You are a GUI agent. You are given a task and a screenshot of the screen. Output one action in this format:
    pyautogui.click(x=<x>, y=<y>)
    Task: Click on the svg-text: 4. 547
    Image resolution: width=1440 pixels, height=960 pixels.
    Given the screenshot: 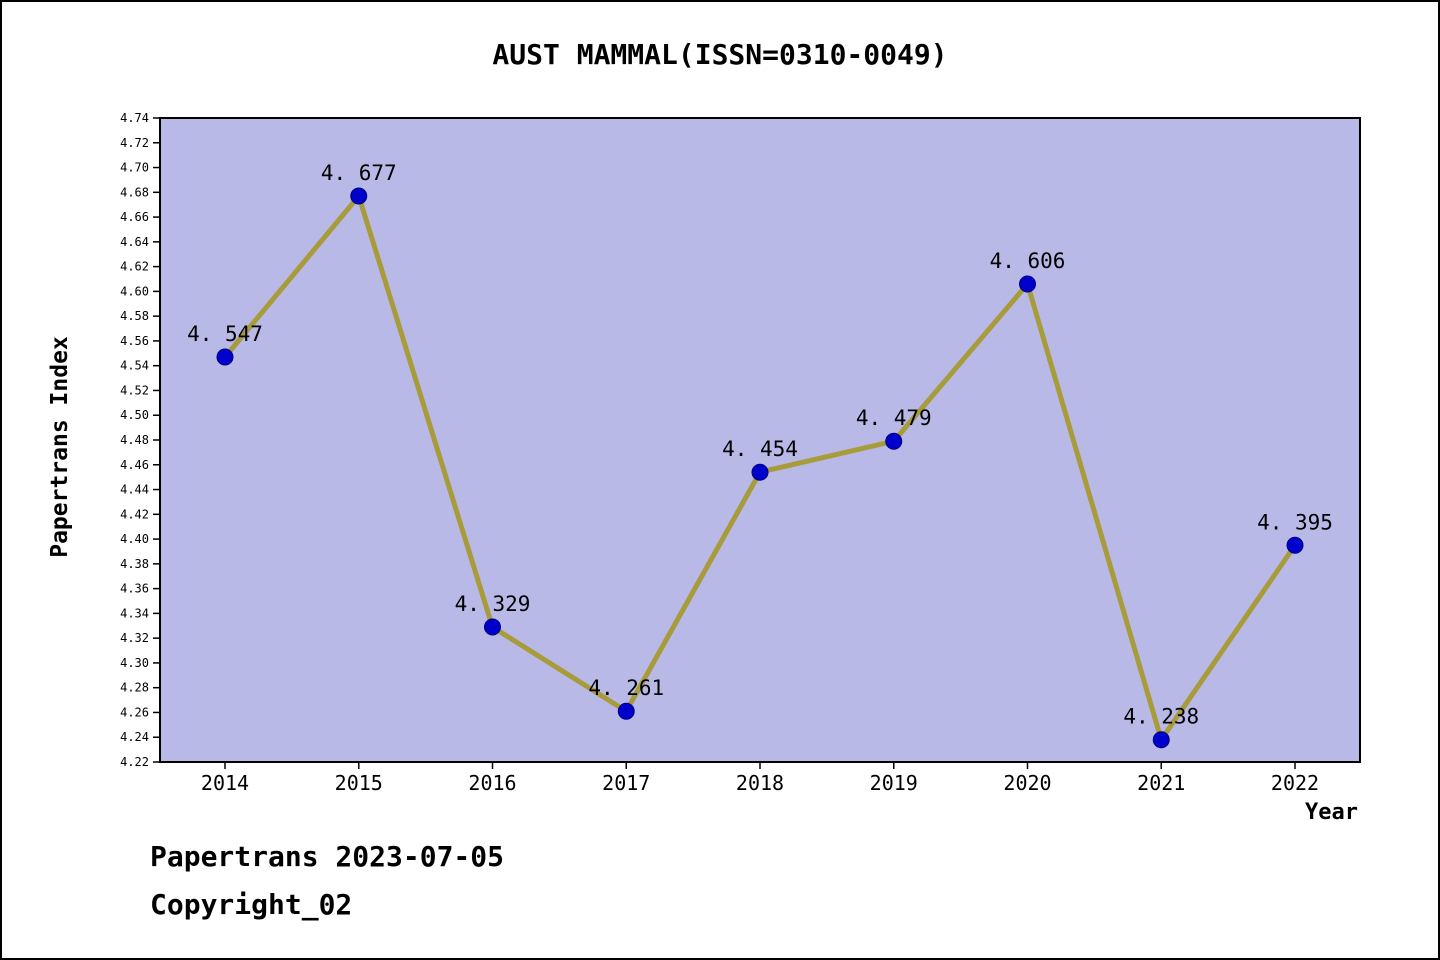 What is the action you would take?
    pyautogui.click(x=225, y=334)
    